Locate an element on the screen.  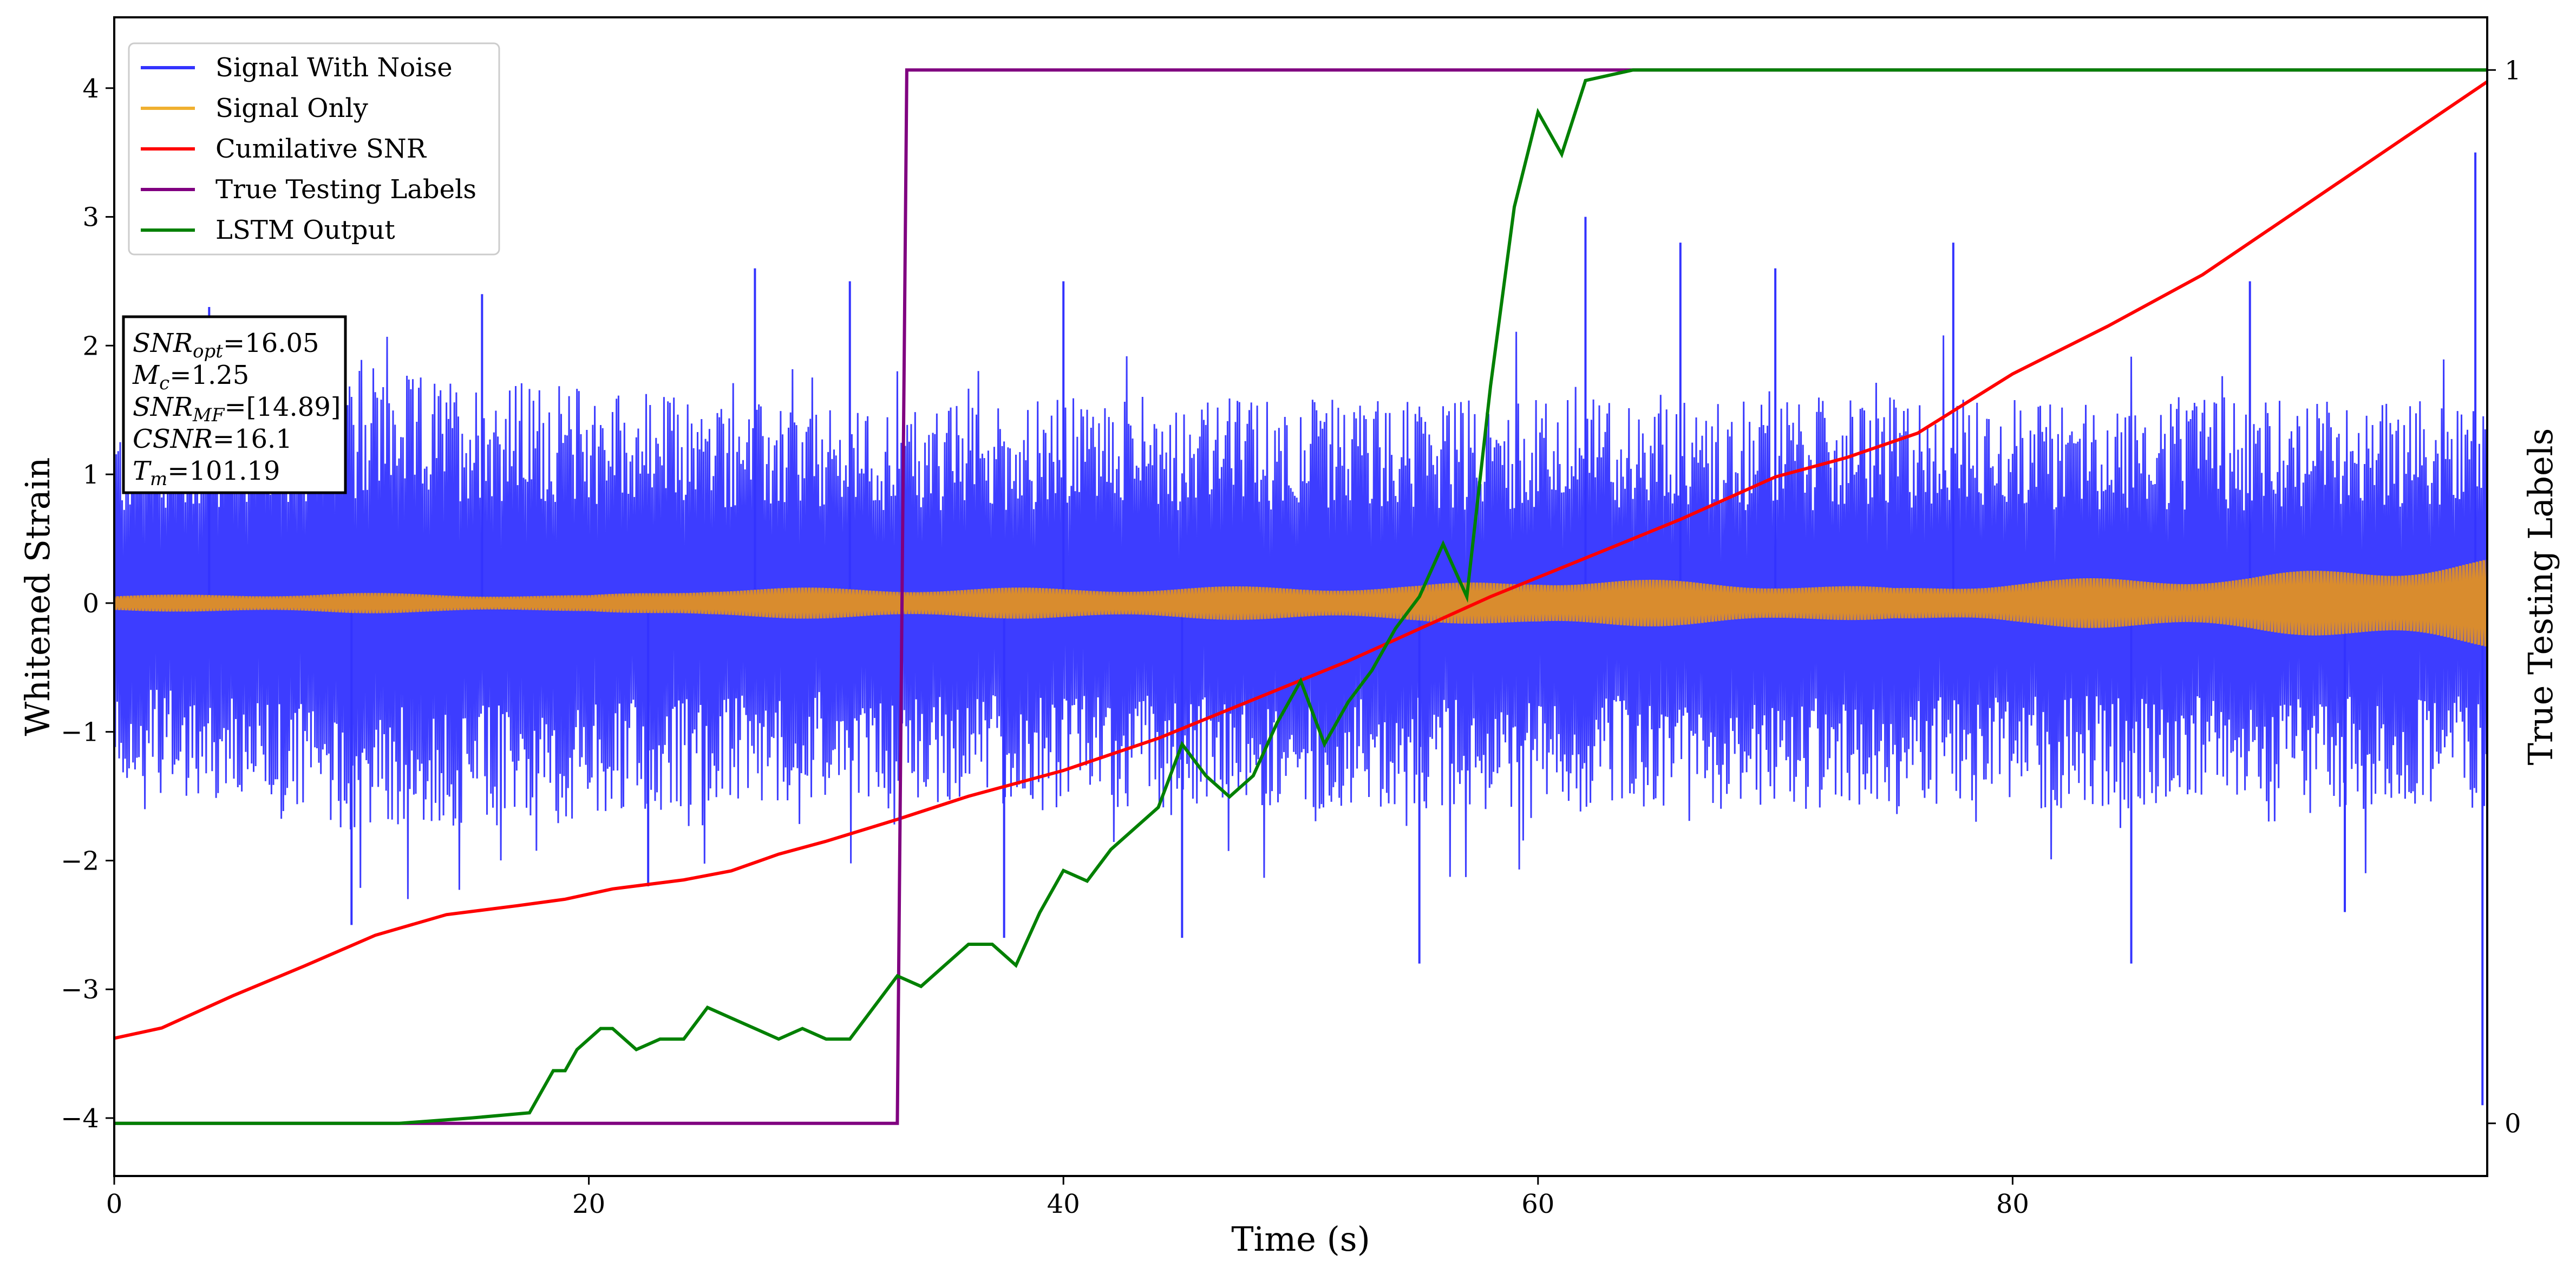
legend-label: Signal Only is located at coordinates (291, 108).